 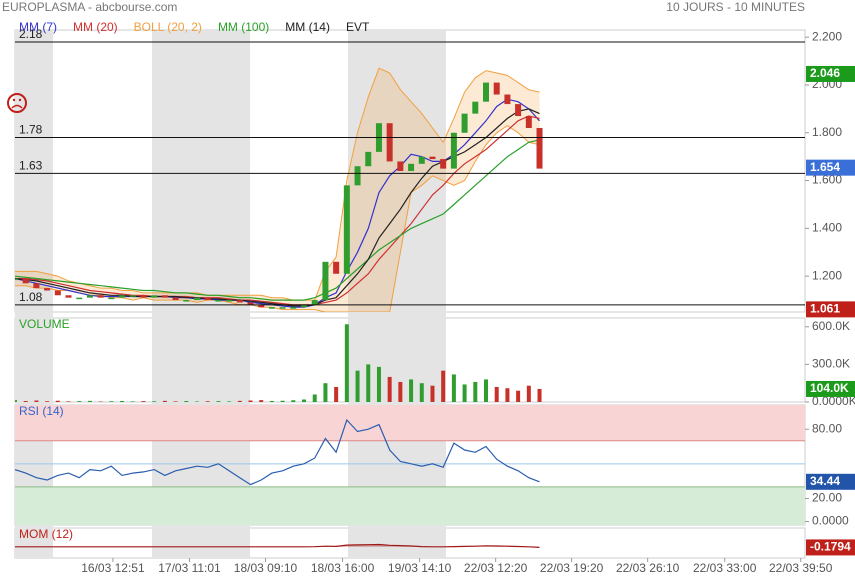 What do you see at coordinates (358, 27) in the screenshot?
I see `legend-entry: EVT` at bounding box center [358, 27].